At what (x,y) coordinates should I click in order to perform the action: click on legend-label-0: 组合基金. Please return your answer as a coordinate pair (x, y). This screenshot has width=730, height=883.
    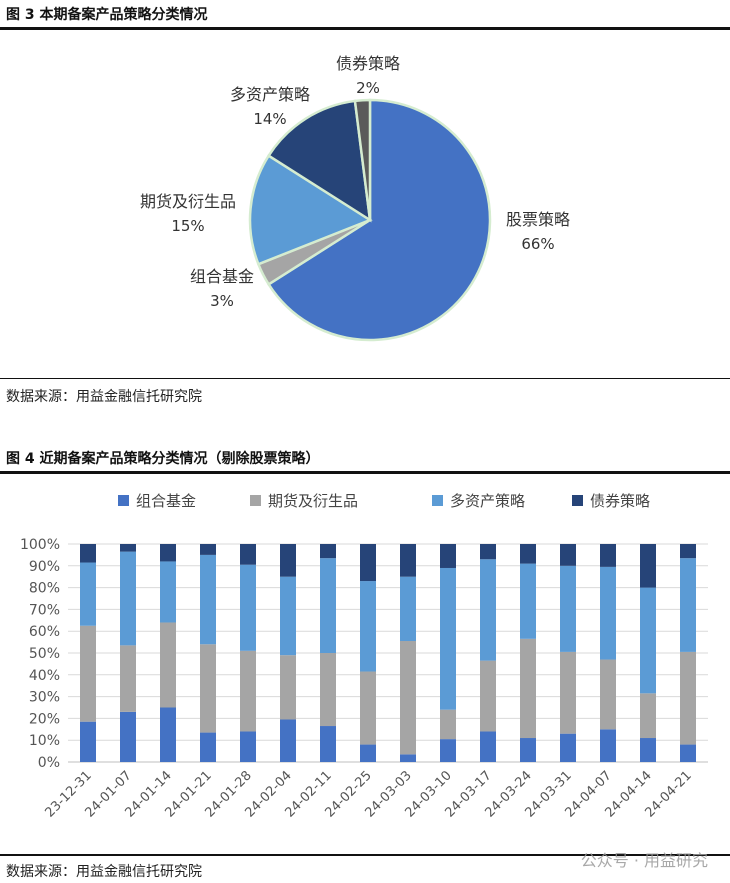
    Looking at the image, I should click on (166, 501).